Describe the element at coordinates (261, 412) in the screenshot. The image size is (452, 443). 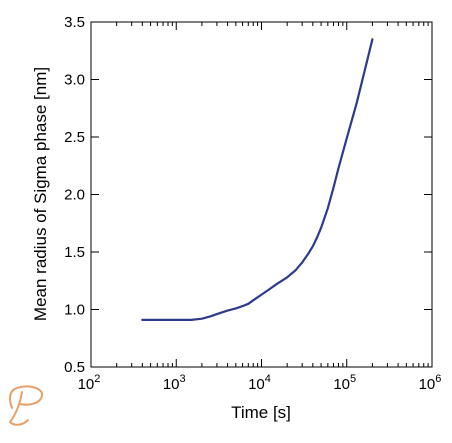
I see `x-axis-title: Time [s]` at that location.